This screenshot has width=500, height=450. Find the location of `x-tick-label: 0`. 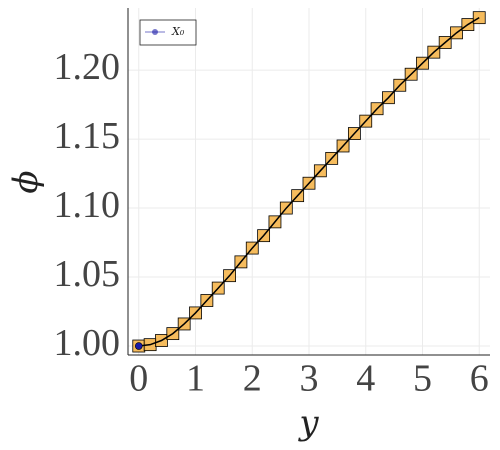

x-tick-label: 0 is located at coordinates (138, 379).